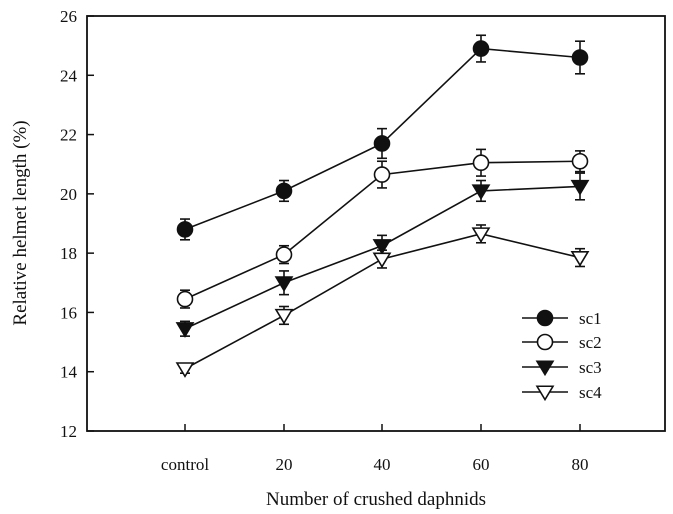  What do you see at coordinates (68, 312) in the screenshot?
I see `y-tick-label: 16` at bounding box center [68, 312].